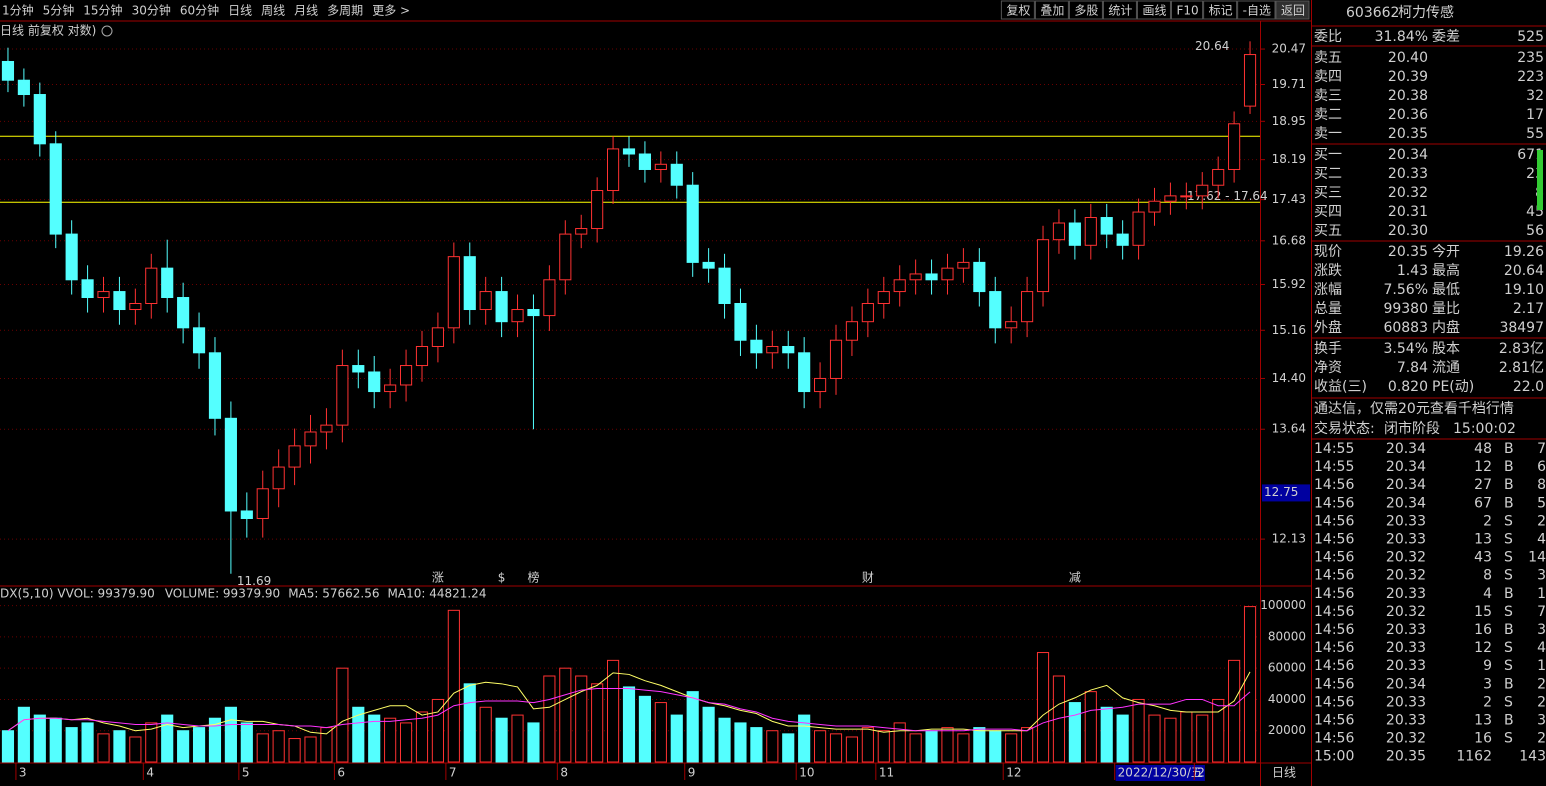 This screenshot has width=1546, height=786. I want to click on bottom-tab: 日线, so click(1284, 773).